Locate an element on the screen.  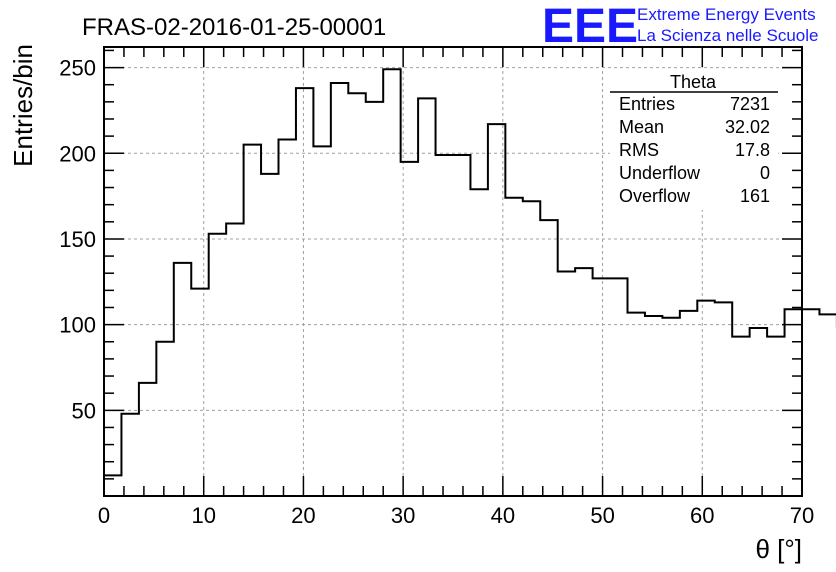
stats-value: 7231 is located at coordinates (750, 104).